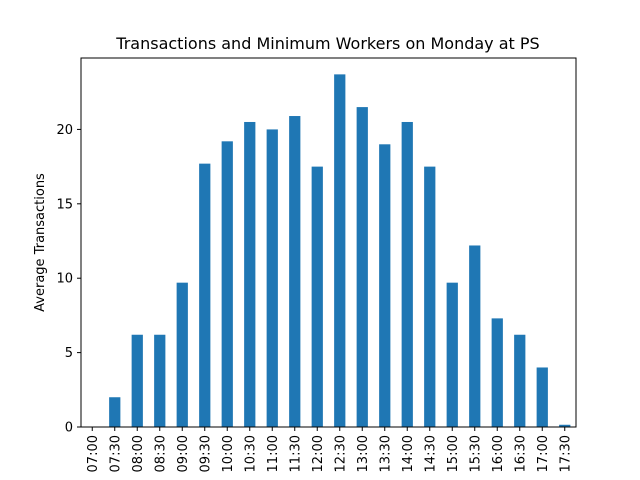 The height and width of the screenshot is (480, 640). Describe the element at coordinates (138, 453) in the screenshot. I see `x-tick-label: 08:00` at that location.